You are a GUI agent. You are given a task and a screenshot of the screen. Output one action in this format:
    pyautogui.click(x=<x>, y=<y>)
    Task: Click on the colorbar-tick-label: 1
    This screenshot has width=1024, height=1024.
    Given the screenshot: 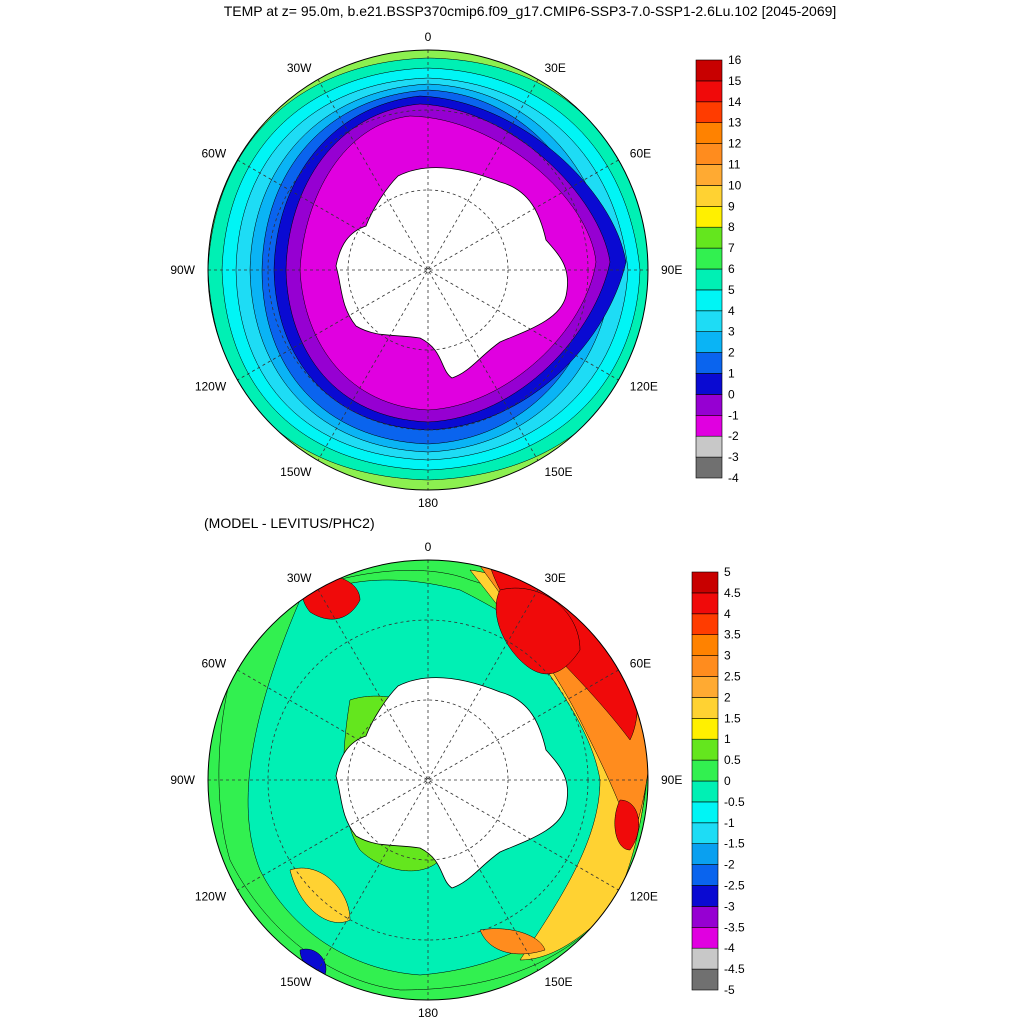 What is the action you would take?
    pyautogui.click(x=727, y=739)
    